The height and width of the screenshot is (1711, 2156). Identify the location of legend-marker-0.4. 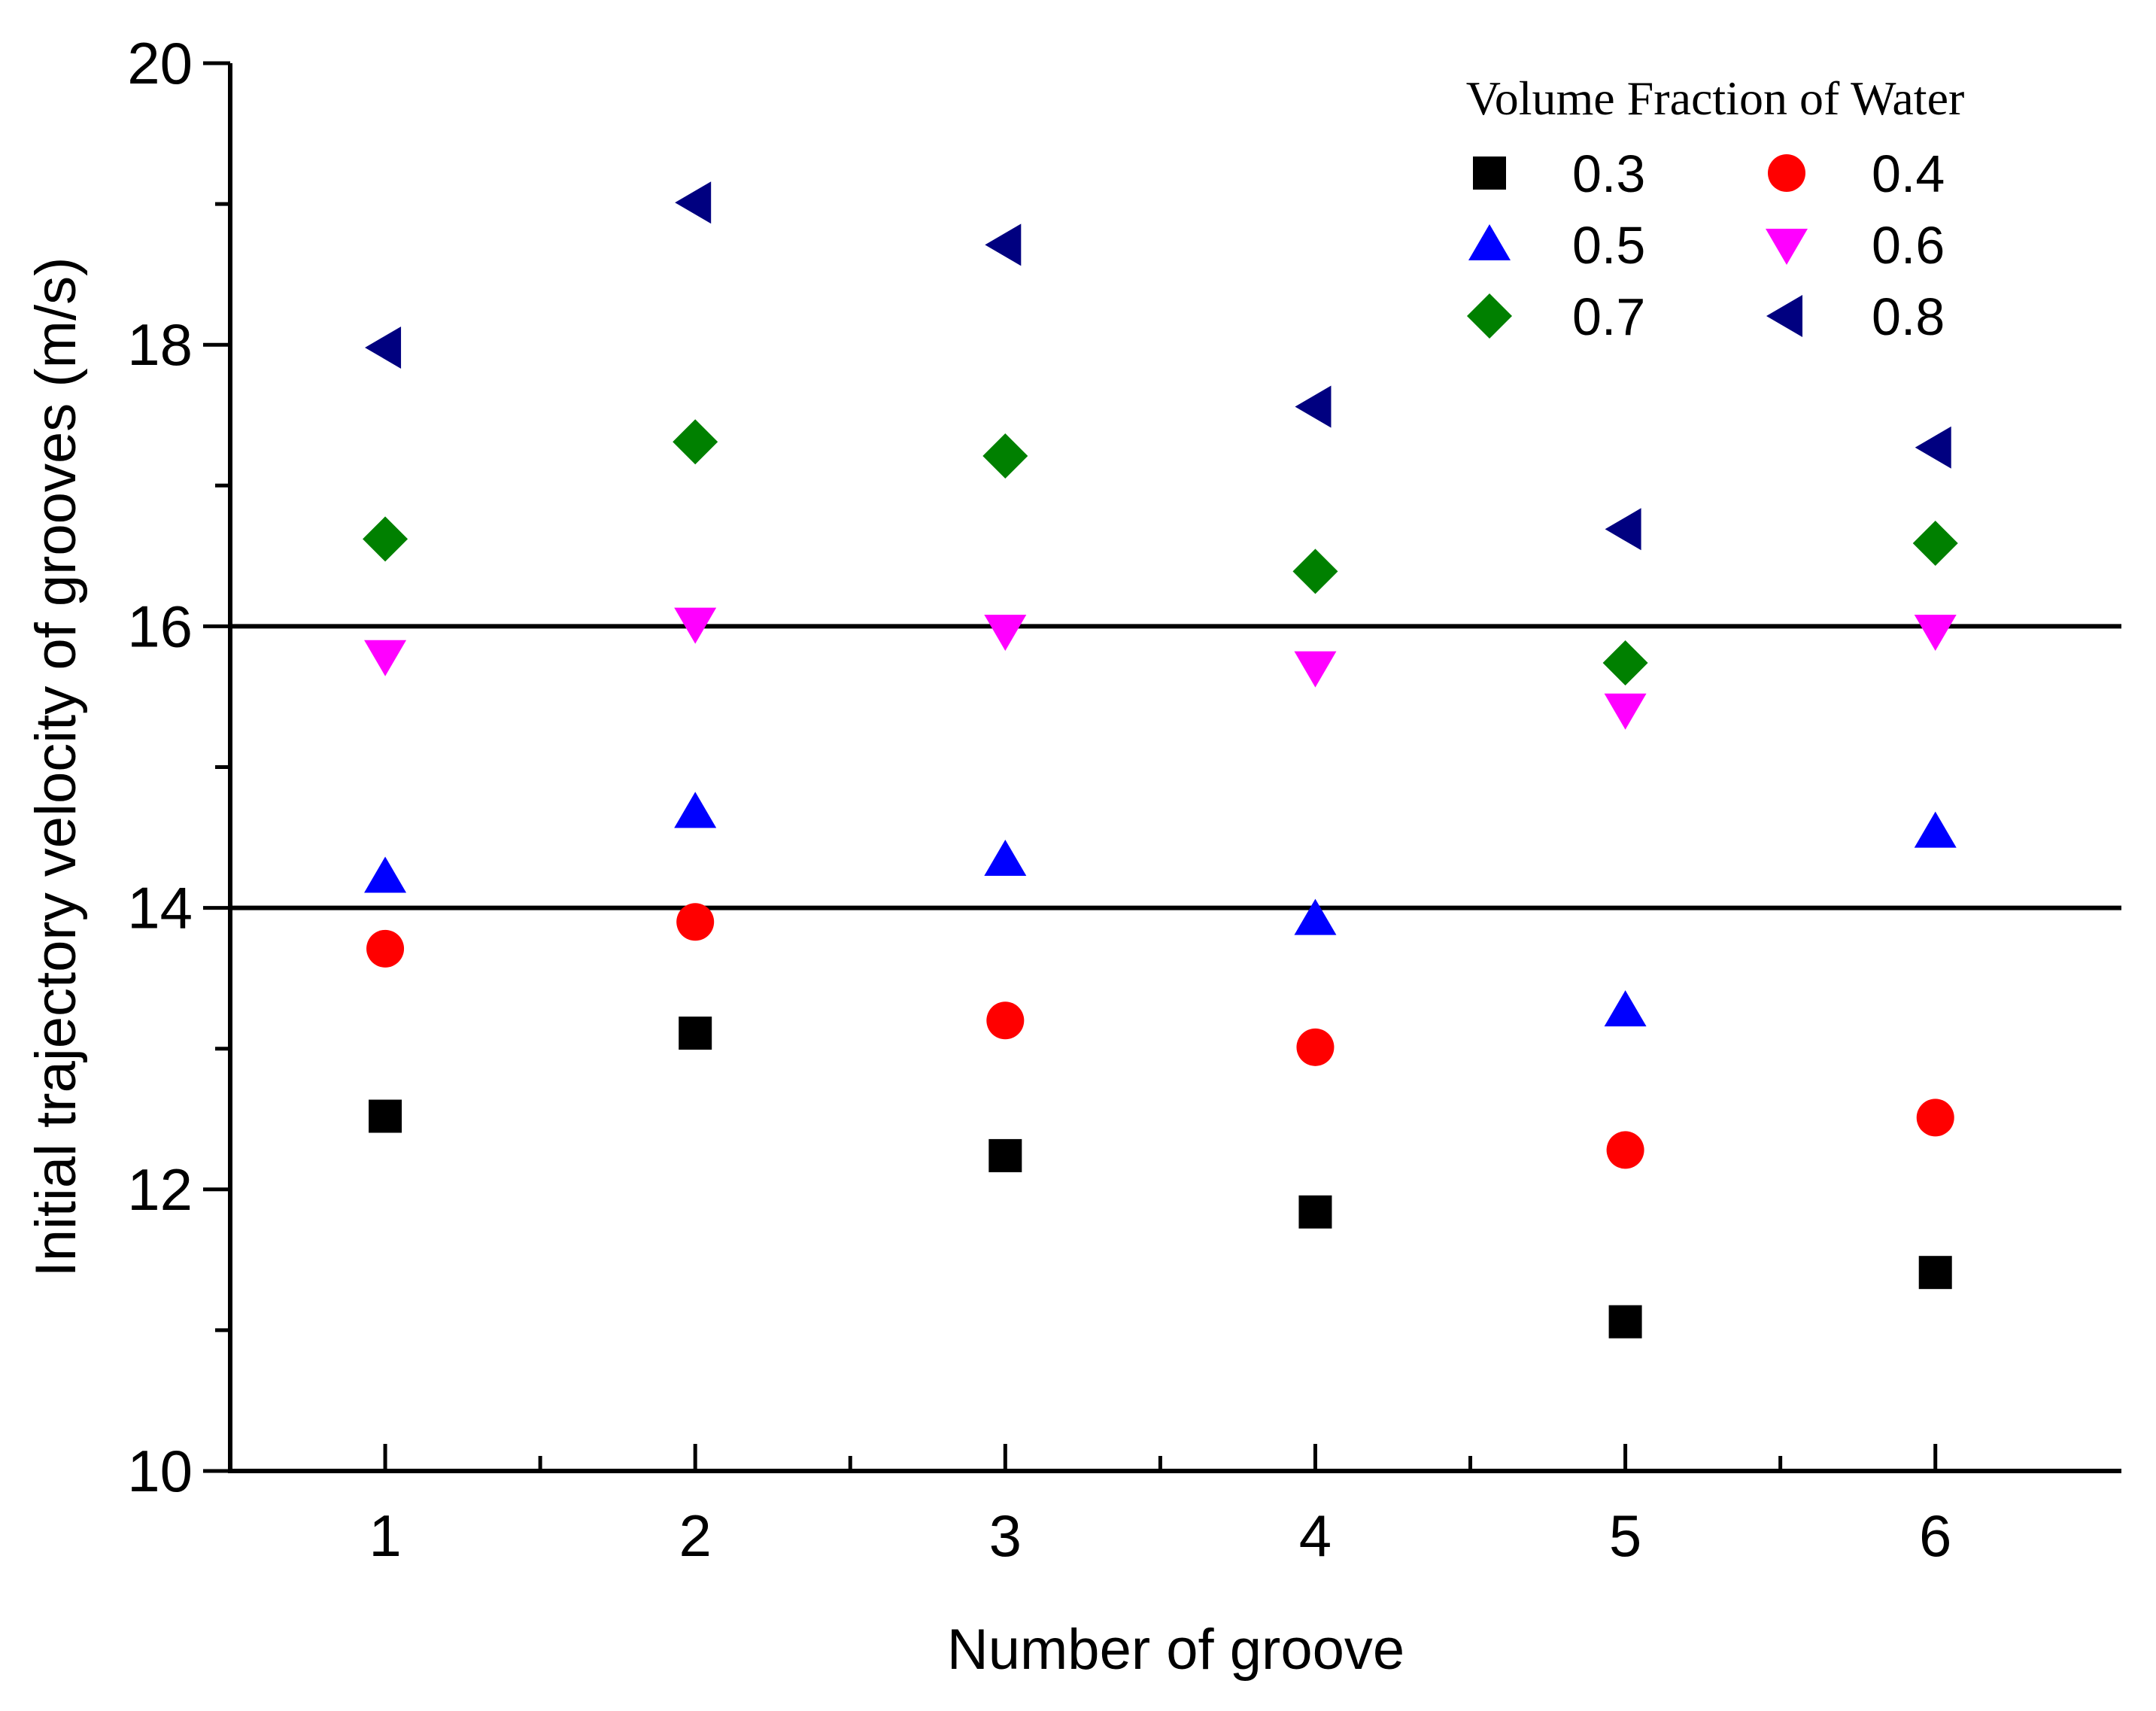
(1786, 173).